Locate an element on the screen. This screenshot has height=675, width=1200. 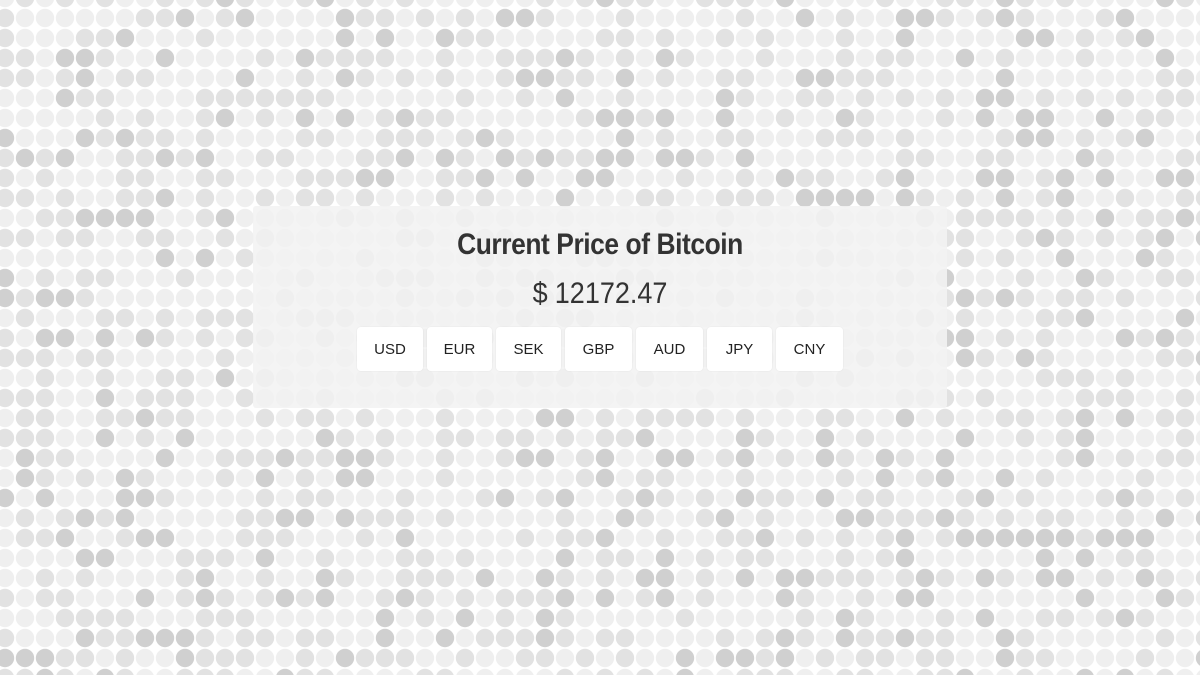
currency-selector: USD EUR SEK GBP AUD JPY CNY is located at coordinates (600, 349).